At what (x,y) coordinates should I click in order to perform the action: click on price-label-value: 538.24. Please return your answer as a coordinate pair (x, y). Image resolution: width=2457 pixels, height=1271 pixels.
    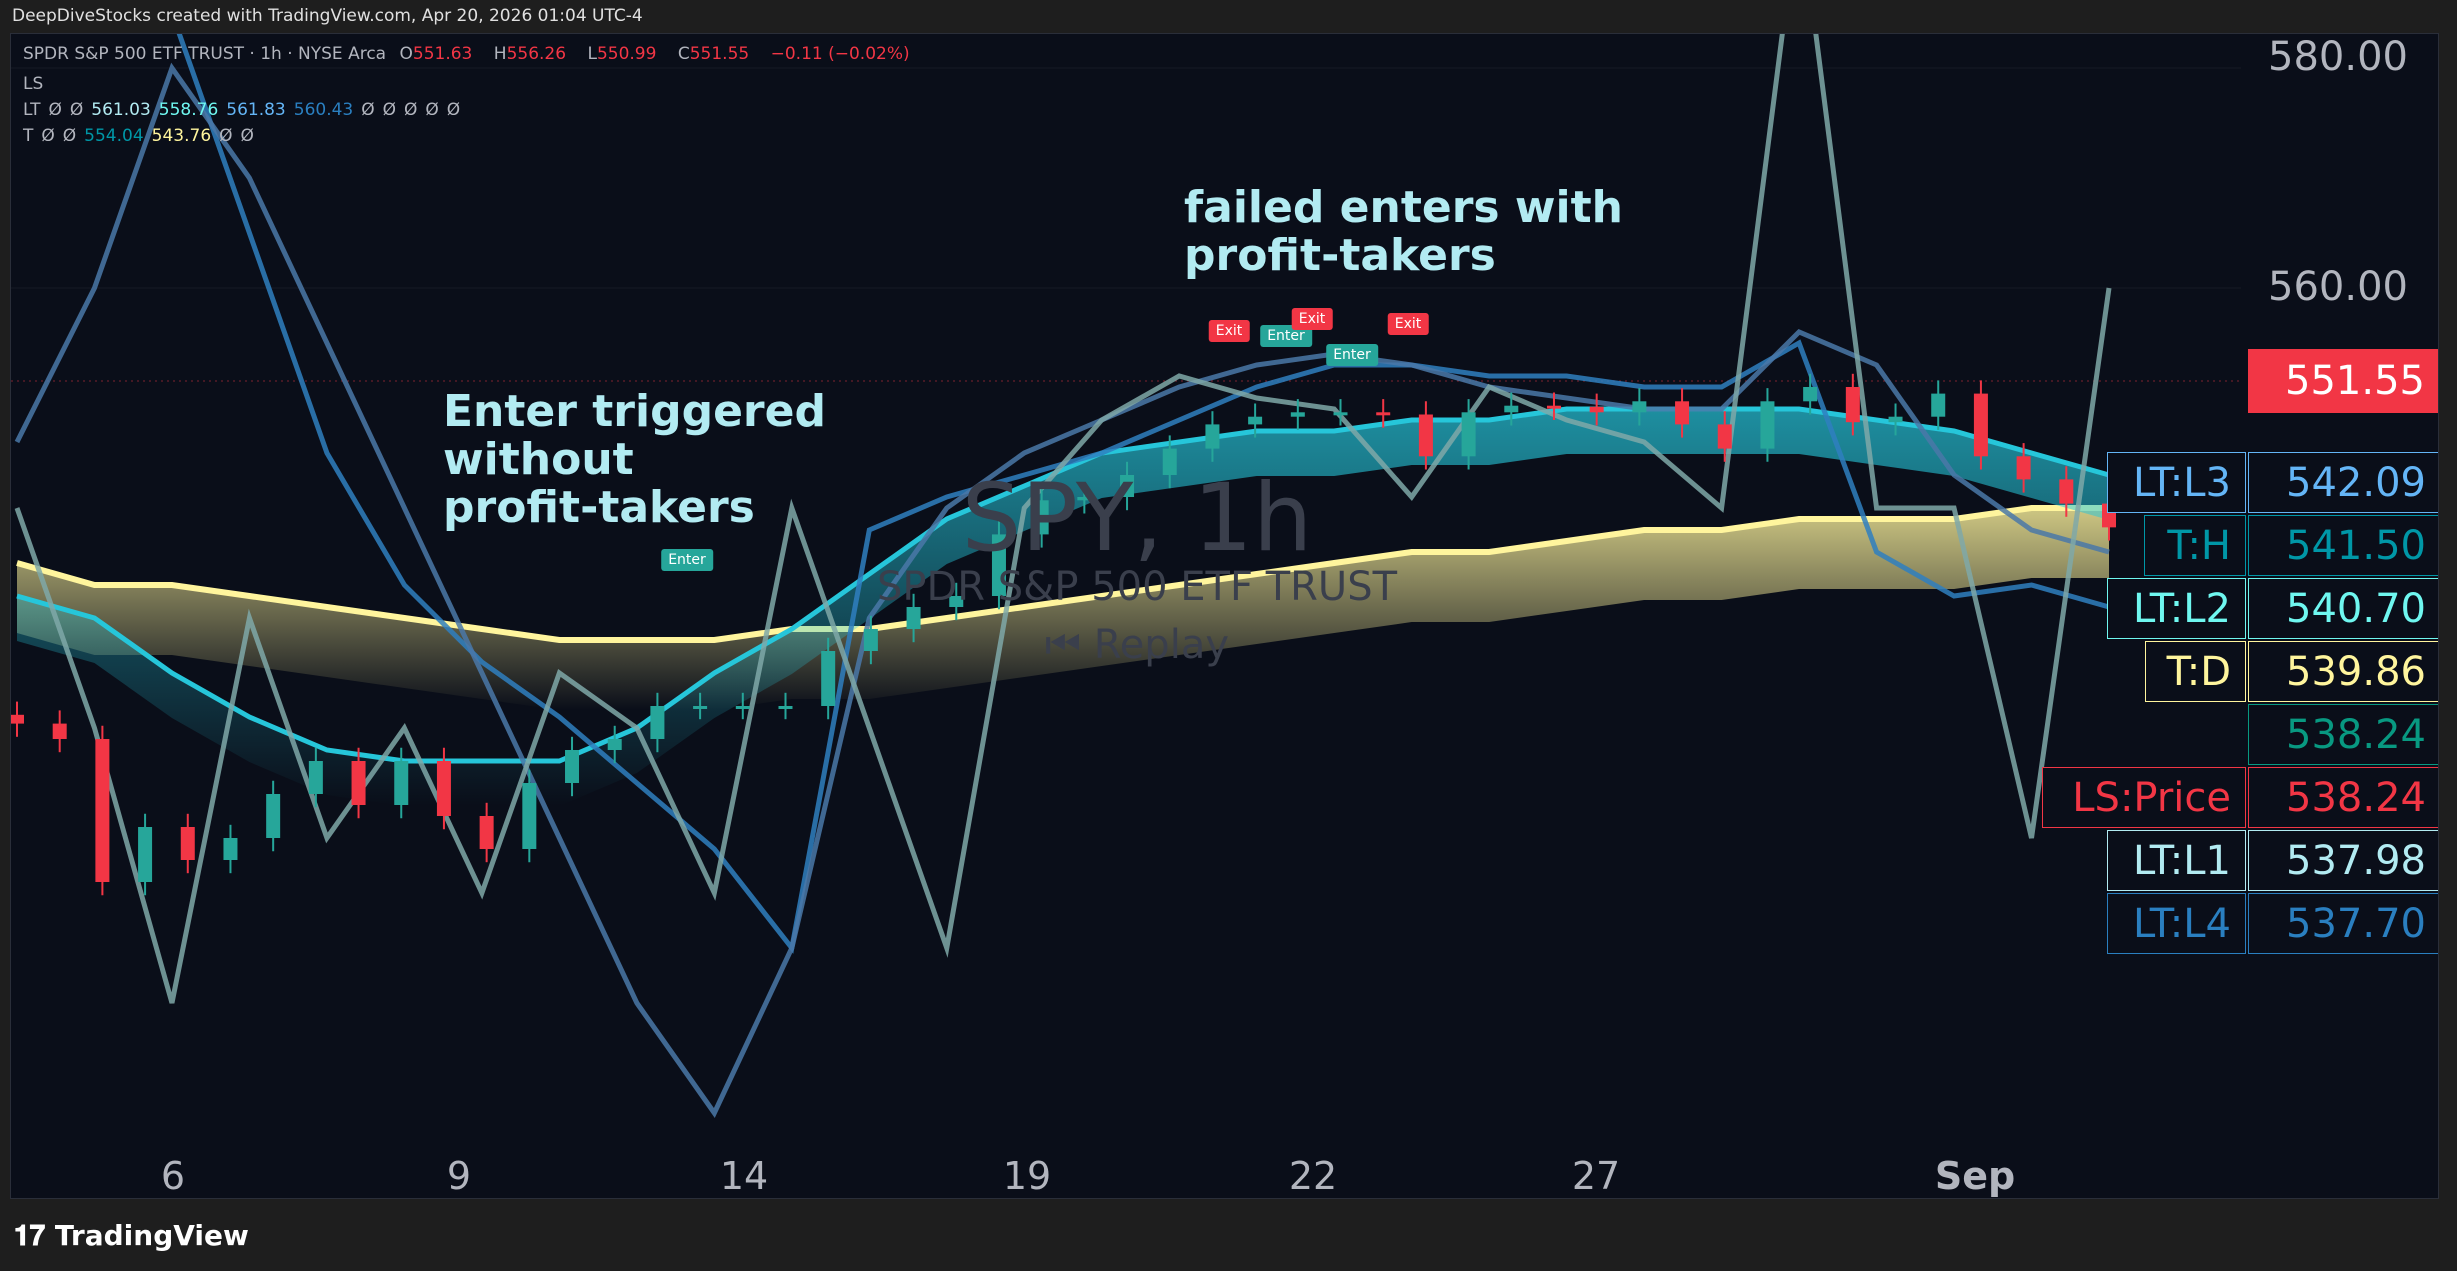
    Looking at the image, I should click on (2343, 734).